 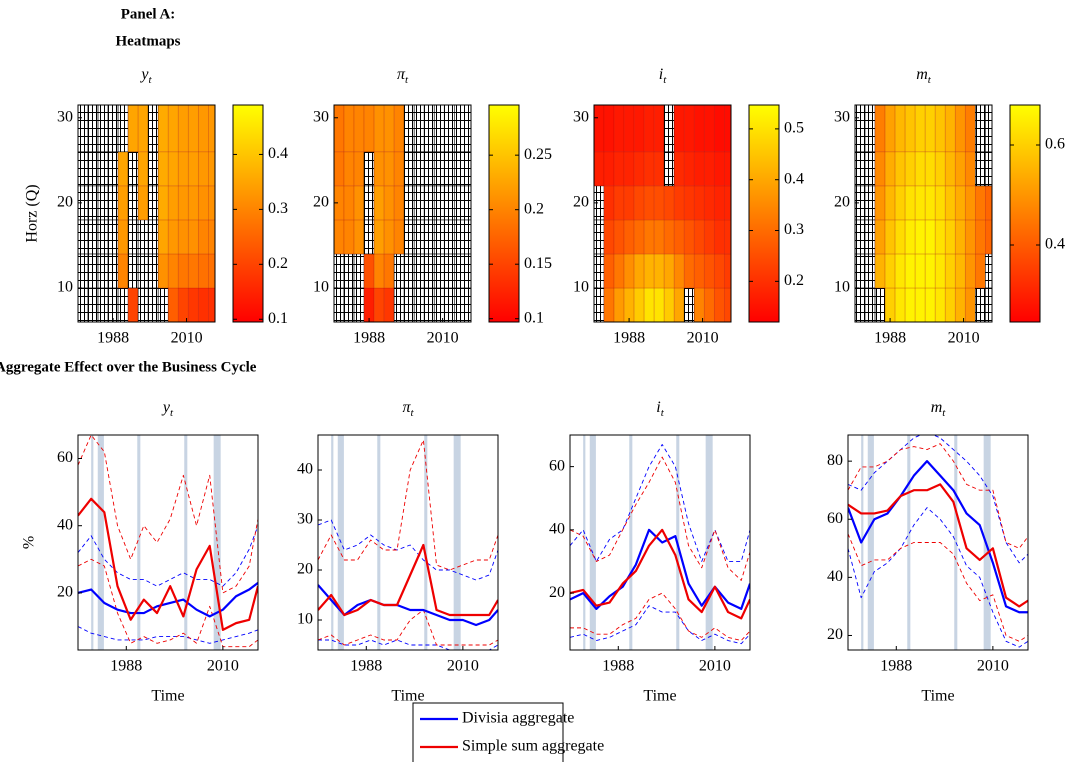 I want to click on y-tick-label: 30, so click(x=305, y=519).